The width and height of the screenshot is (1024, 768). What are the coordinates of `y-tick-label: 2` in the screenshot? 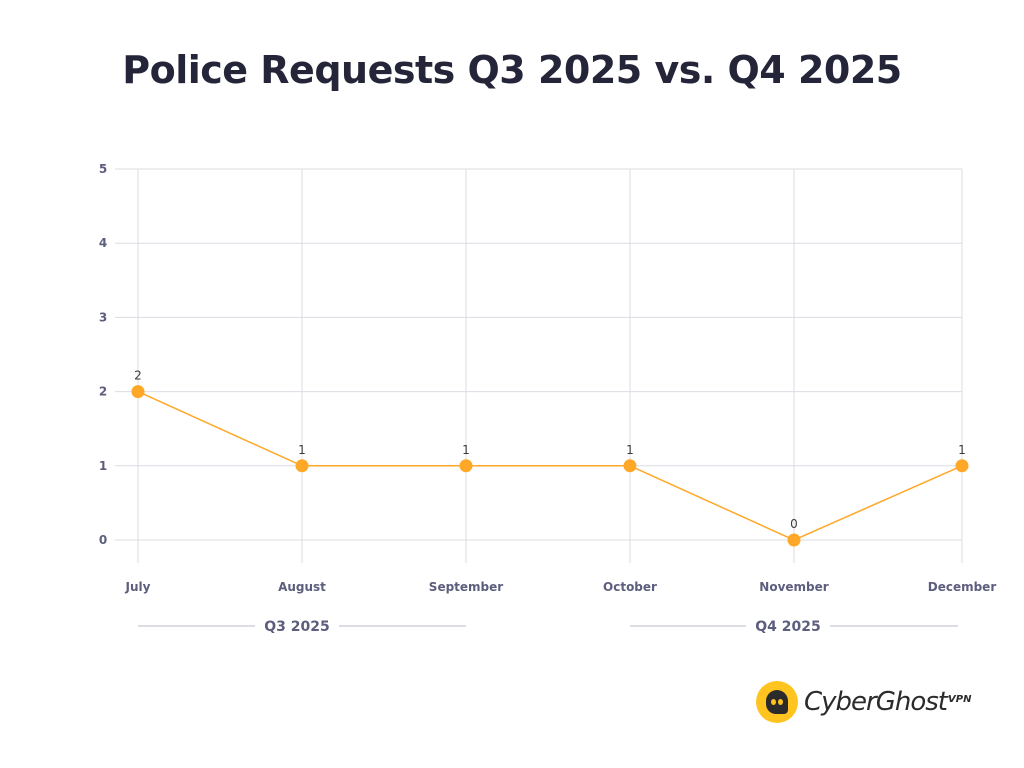 It's located at (103, 392).